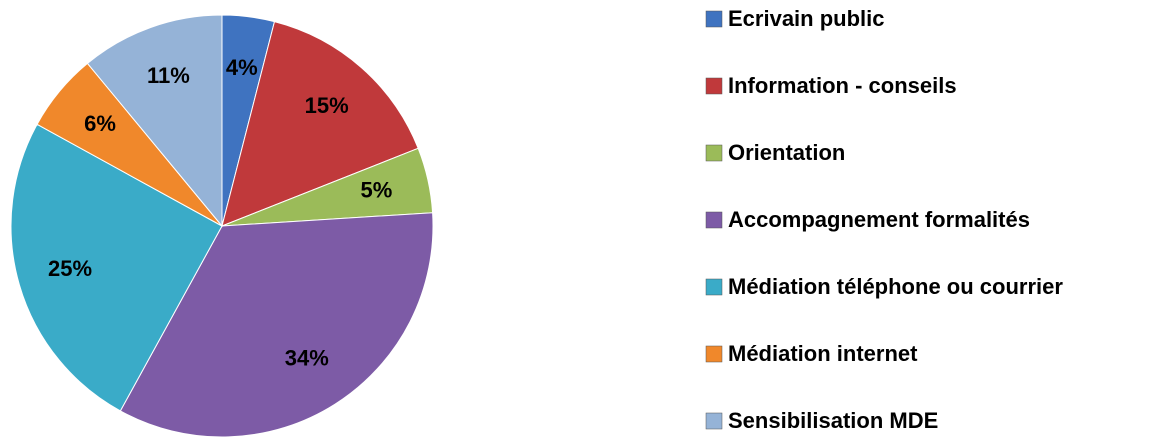  Describe the element at coordinates (823, 353) in the screenshot. I see `legend-label: Médiation internet` at that location.